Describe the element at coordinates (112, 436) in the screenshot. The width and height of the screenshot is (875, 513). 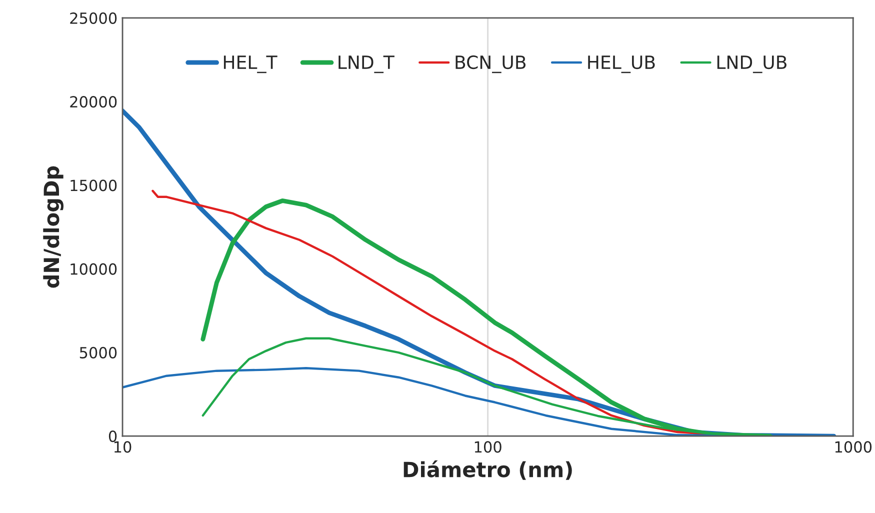
I see `y-tick-label: 0` at that location.